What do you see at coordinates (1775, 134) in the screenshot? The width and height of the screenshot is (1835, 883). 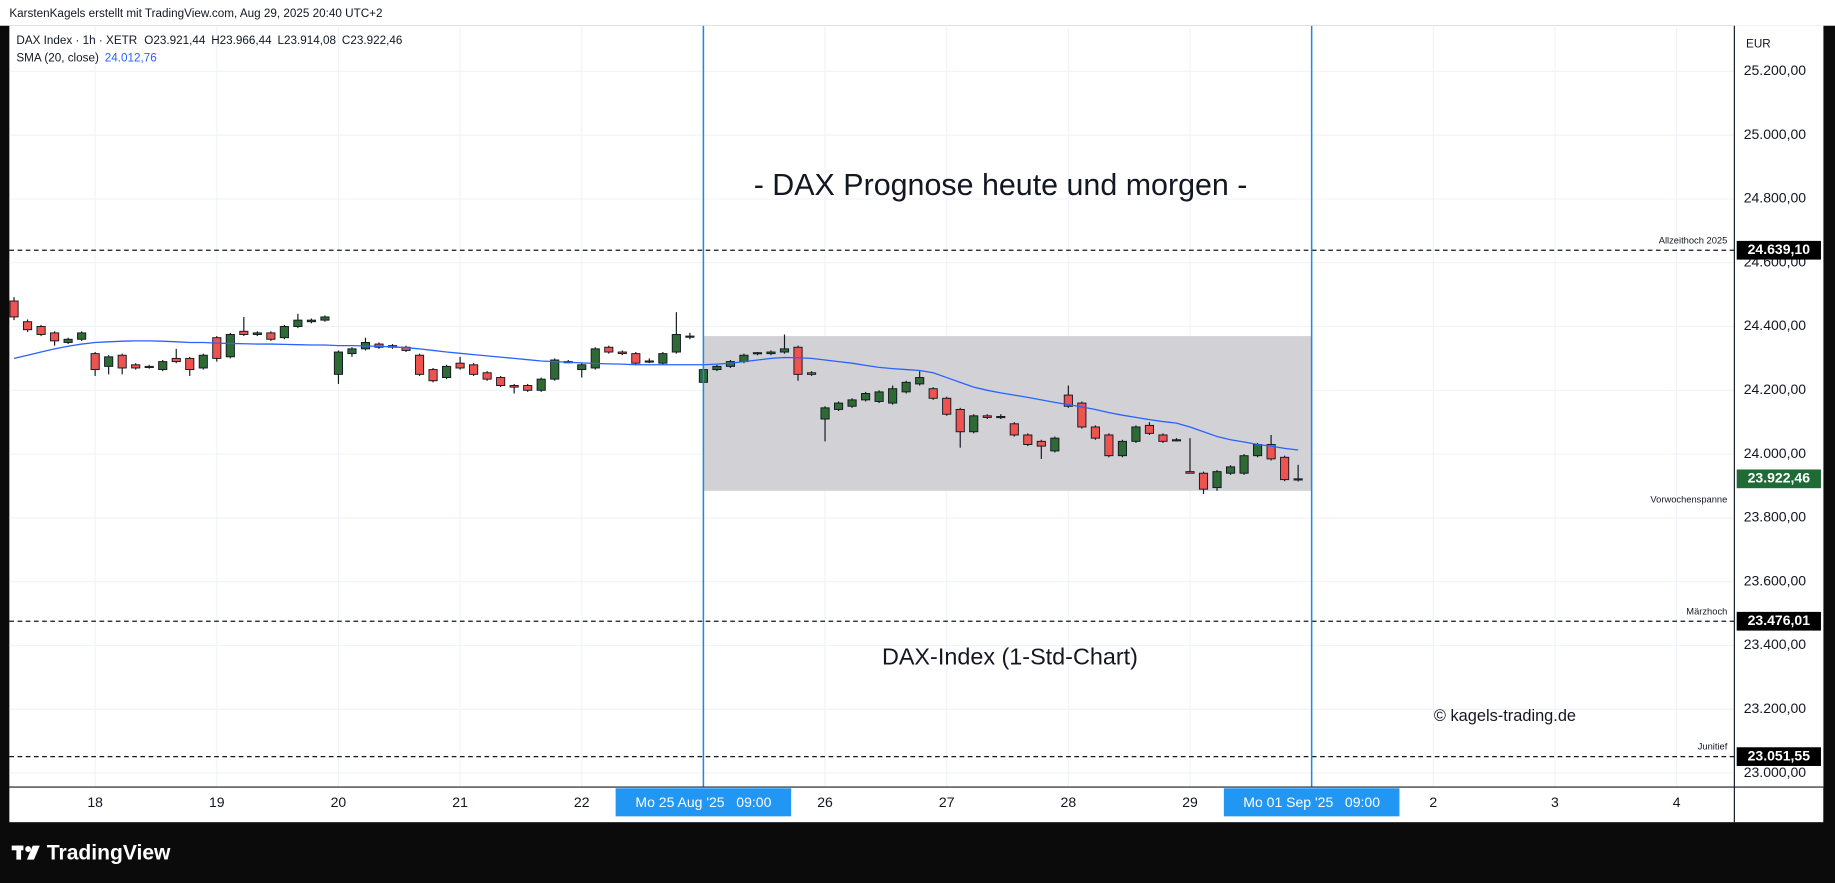 I see `y-tick-label: 25.000,00` at bounding box center [1775, 134].